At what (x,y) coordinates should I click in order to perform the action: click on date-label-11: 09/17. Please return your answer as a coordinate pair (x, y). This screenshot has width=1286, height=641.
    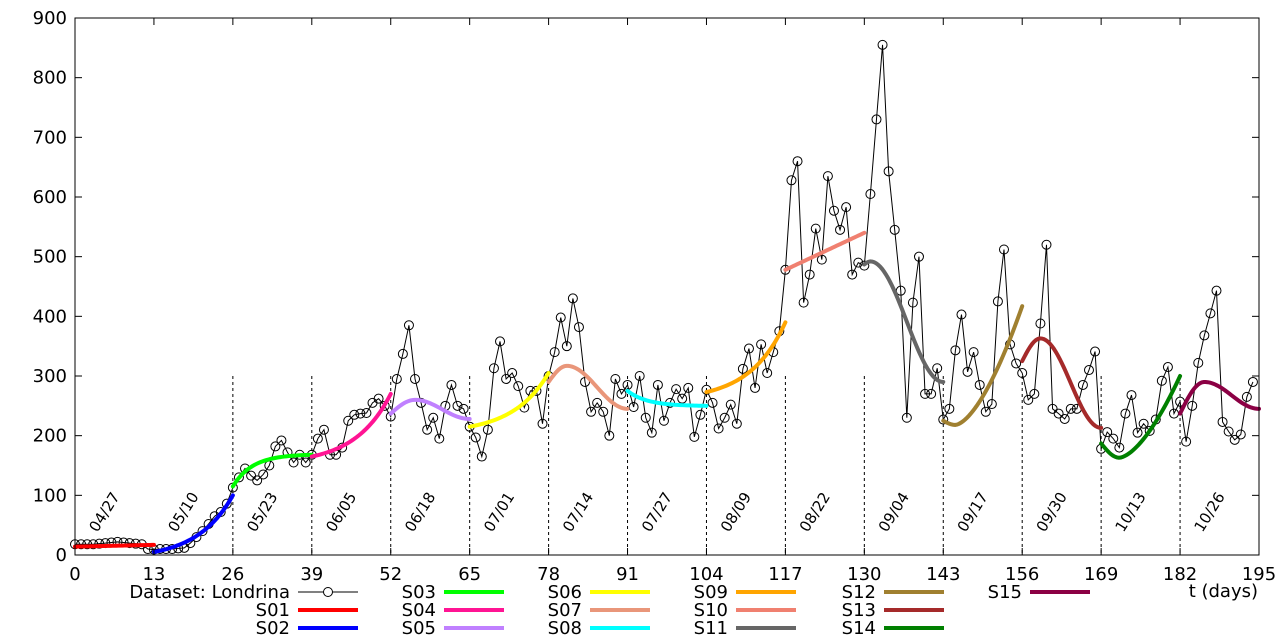
    Looking at the image, I should click on (973, 512).